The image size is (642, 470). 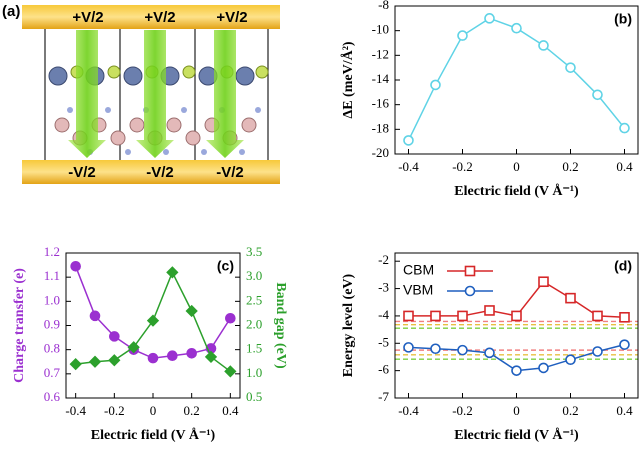 What do you see at coordinates (225, 266) in the screenshot?
I see `panel-label: (c)` at bounding box center [225, 266].